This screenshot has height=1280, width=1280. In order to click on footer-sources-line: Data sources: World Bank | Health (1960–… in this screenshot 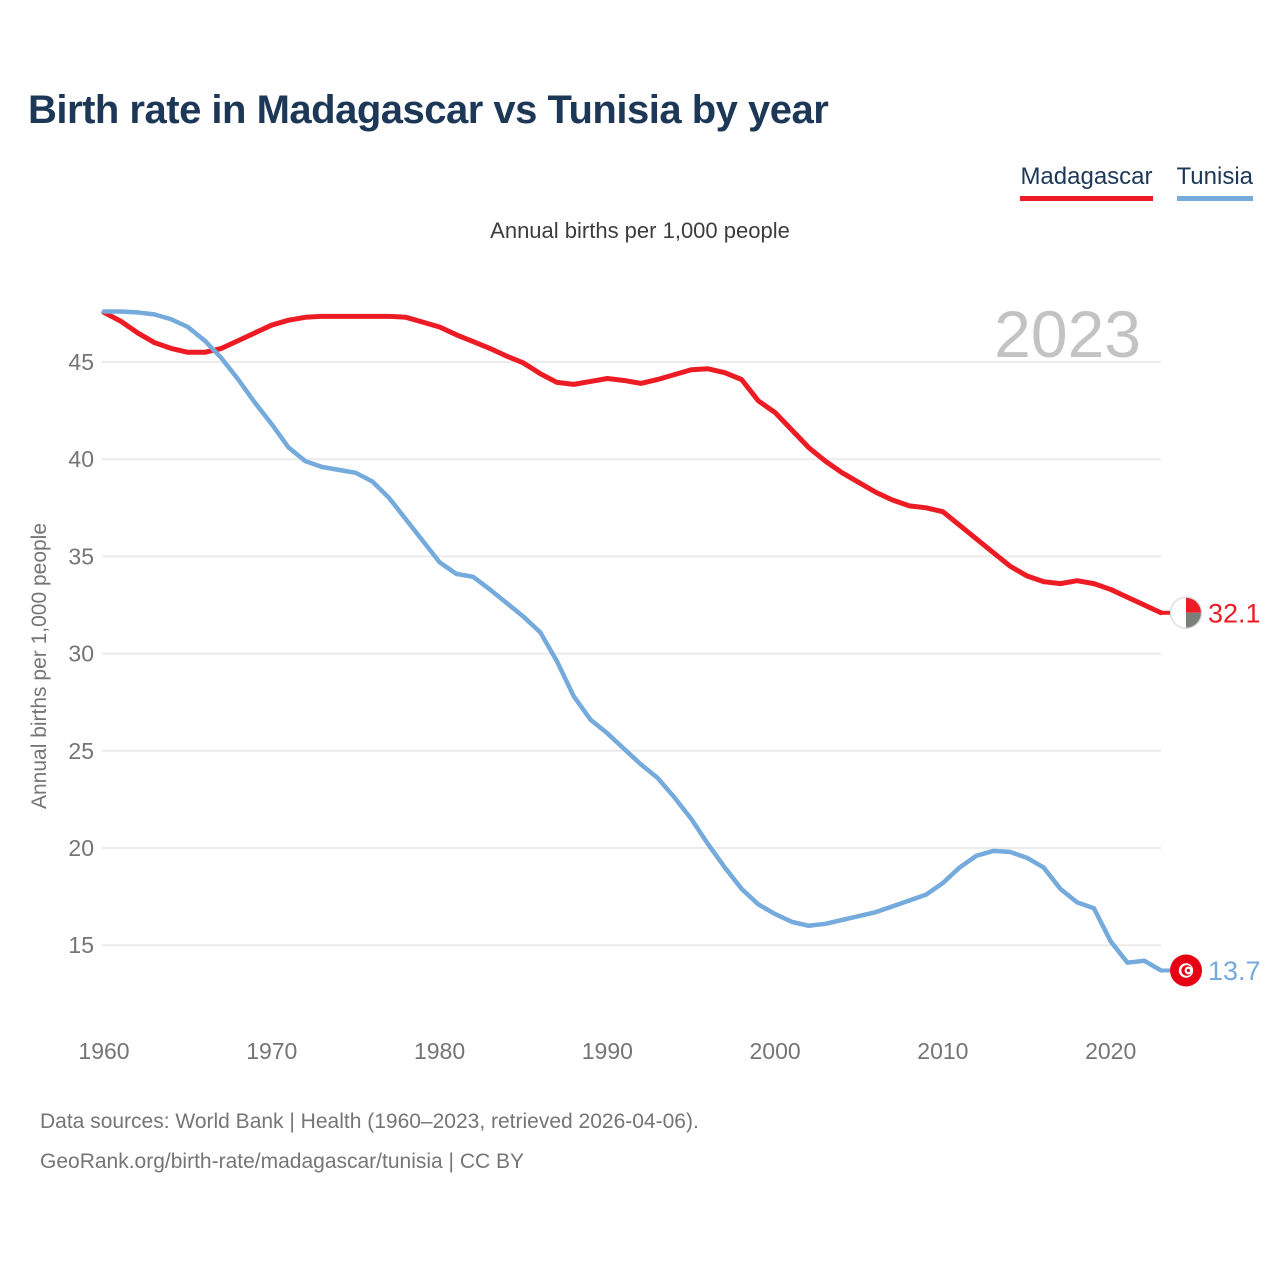, I will do `click(369, 1121)`.